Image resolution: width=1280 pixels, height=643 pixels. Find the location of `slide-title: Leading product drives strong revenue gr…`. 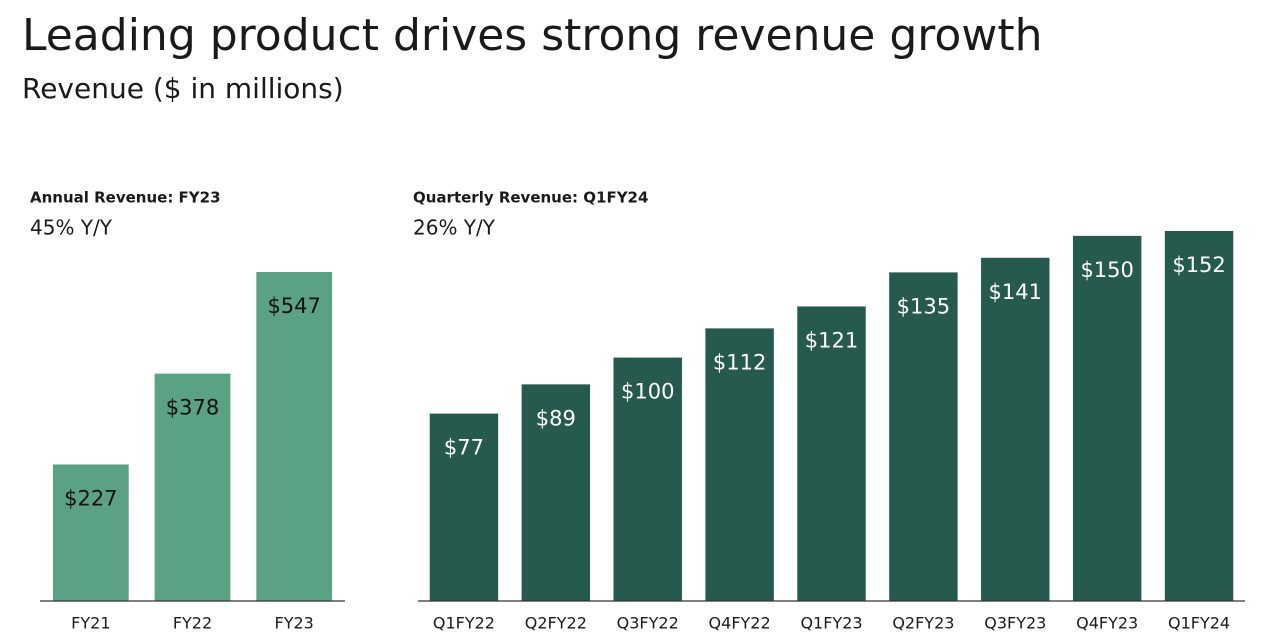

slide-title: Leading product drives strong revenue gr… is located at coordinates (532, 35).